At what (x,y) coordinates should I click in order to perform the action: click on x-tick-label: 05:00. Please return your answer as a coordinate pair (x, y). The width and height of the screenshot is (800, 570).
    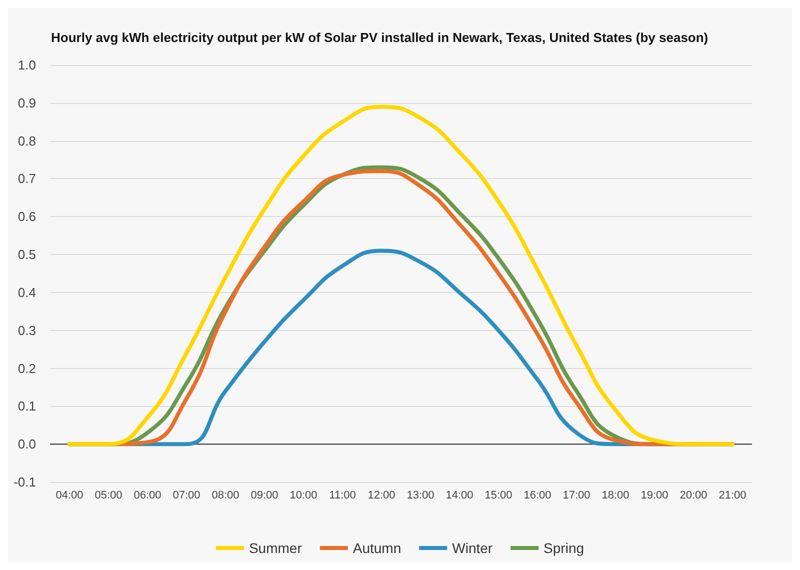
    Looking at the image, I should click on (108, 496).